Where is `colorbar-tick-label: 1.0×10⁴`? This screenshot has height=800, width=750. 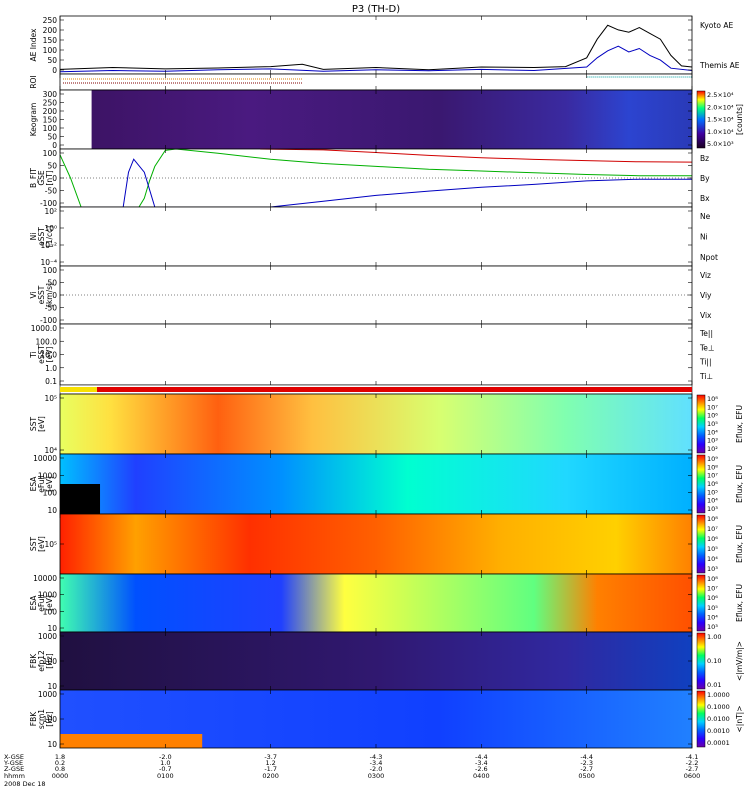 colorbar-tick-label: 1.0×10⁴ is located at coordinates (720, 132).